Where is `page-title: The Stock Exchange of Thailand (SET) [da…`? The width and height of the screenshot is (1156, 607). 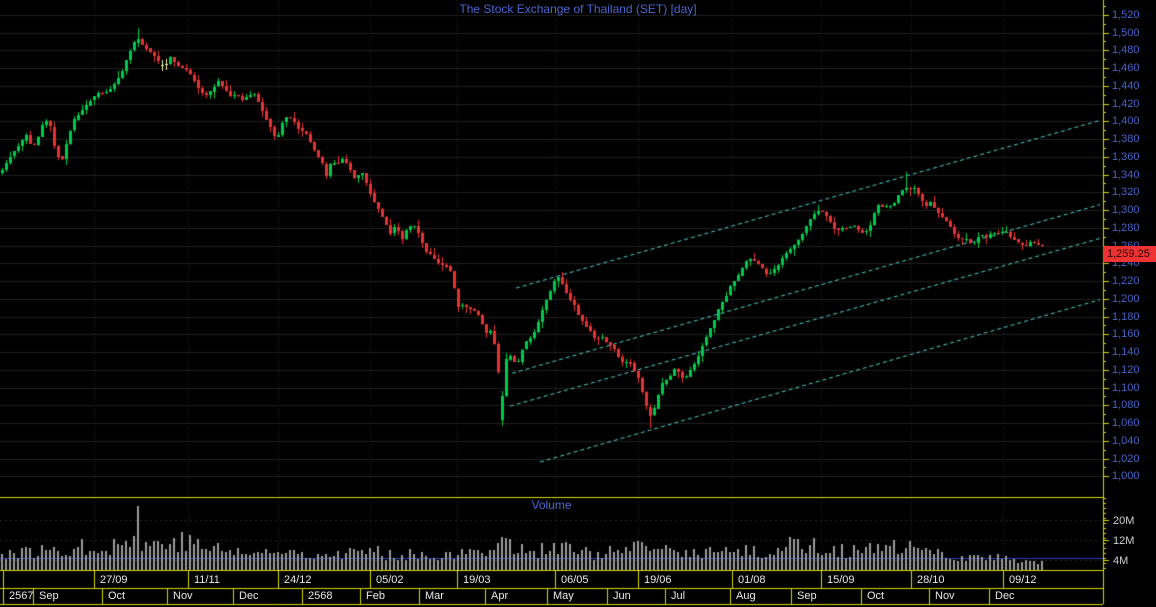 page-title: The Stock Exchange of Thailand (SET) [da… is located at coordinates (578, 9).